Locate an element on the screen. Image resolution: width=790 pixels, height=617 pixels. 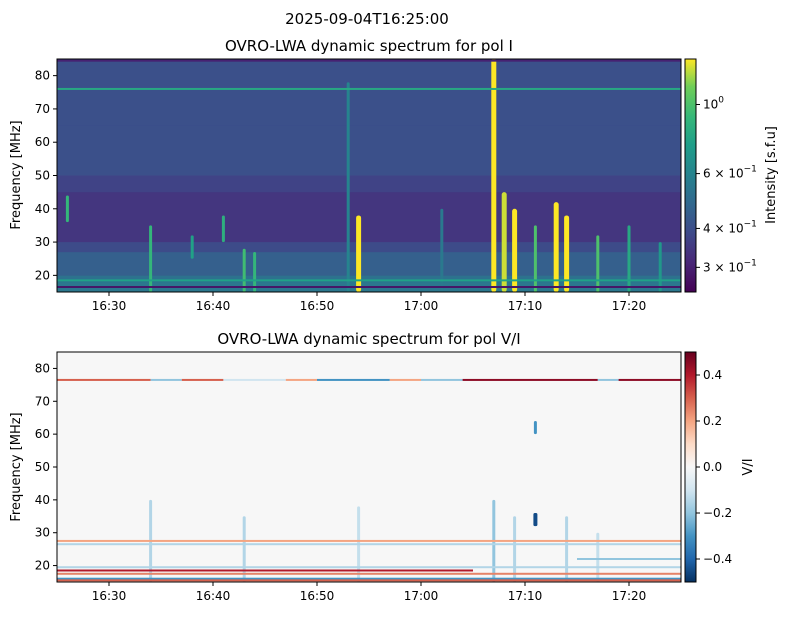
panel-1-xtick-label: 17:20 is located at coordinates (629, 306).